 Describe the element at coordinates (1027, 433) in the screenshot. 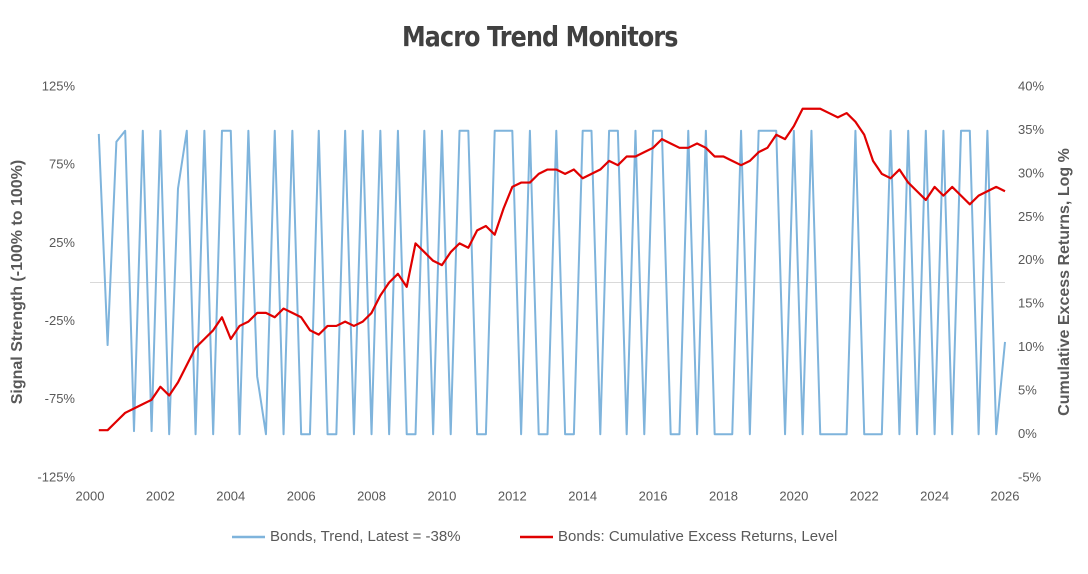

I see `y2-tick-label: 0%` at that location.